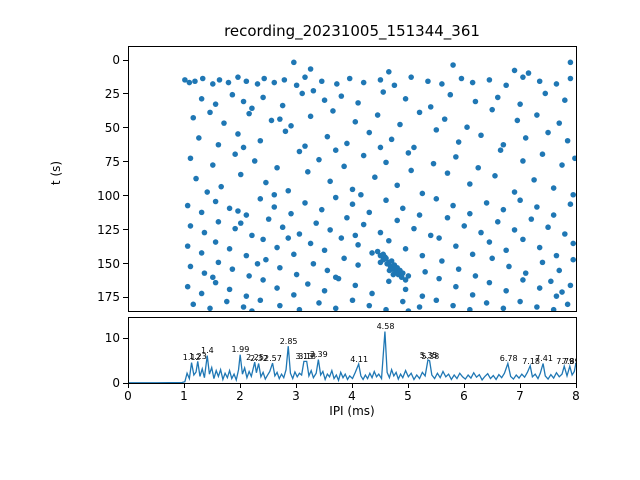 This screenshot has height=480, width=640. I want to click on ytick-50-mark, so click(125, 128).